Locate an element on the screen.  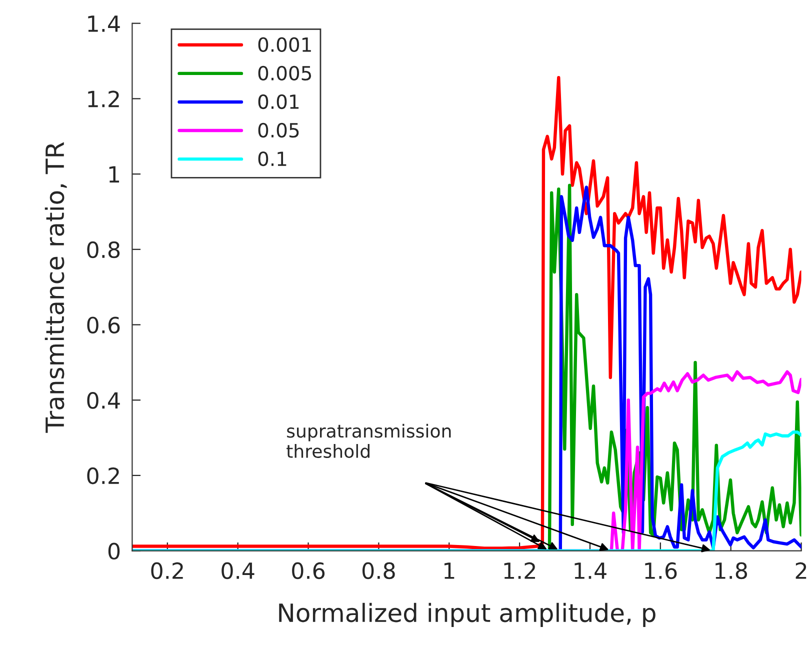
x-tick-label: 1.6 is located at coordinates (661, 571).